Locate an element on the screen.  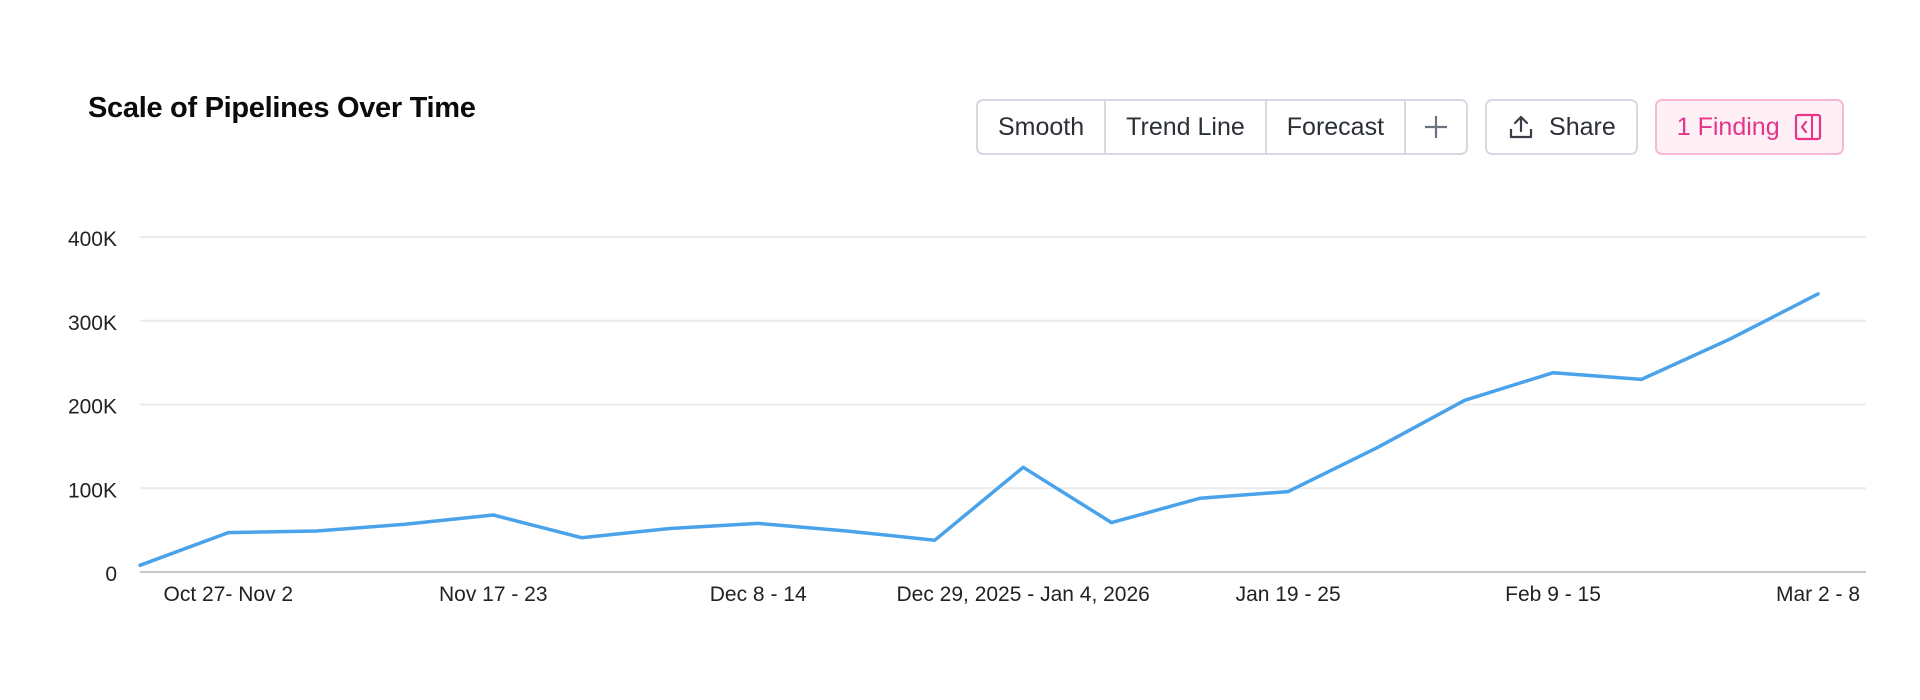
findings-label: 1 Finding is located at coordinates (1728, 126).